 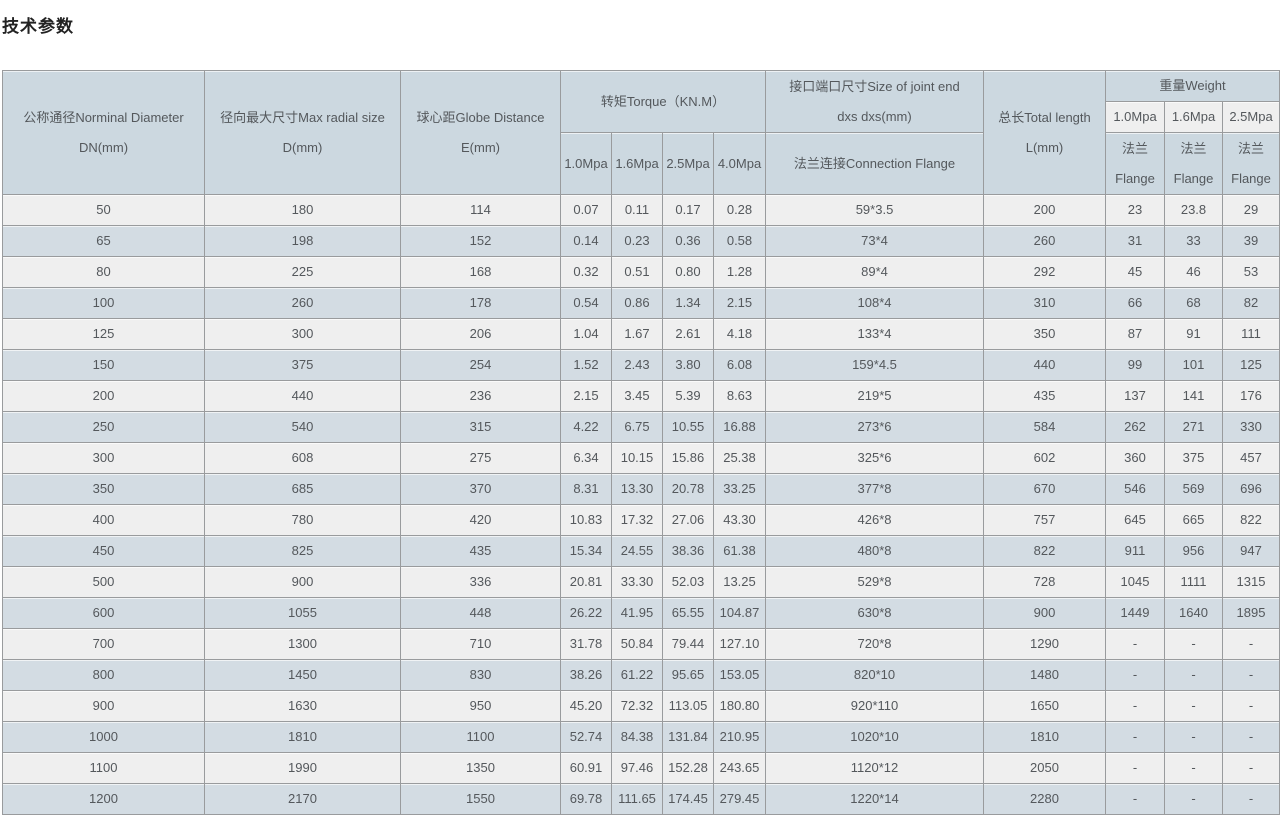 What do you see at coordinates (1193, 365) in the screenshot?
I see `table-cell: 101` at bounding box center [1193, 365].